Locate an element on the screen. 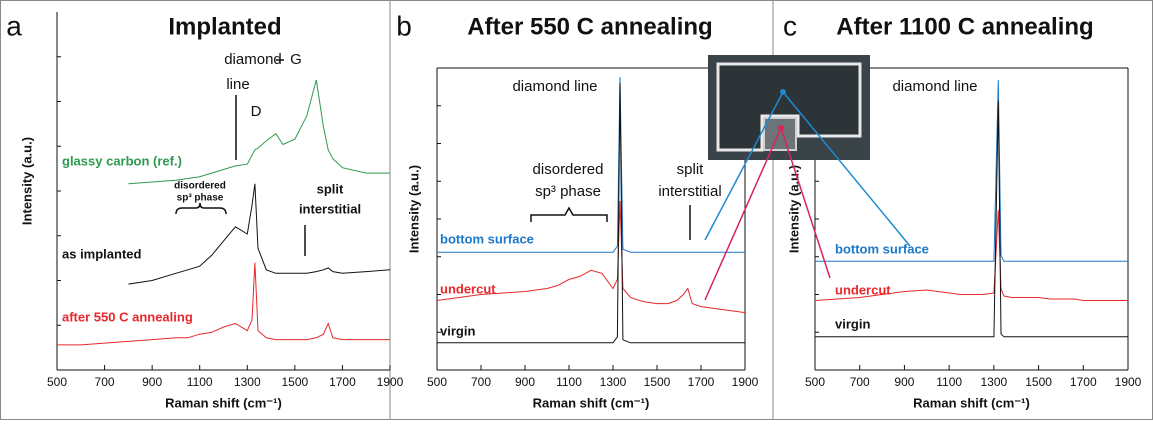  panel-label: b is located at coordinates (404, 25).